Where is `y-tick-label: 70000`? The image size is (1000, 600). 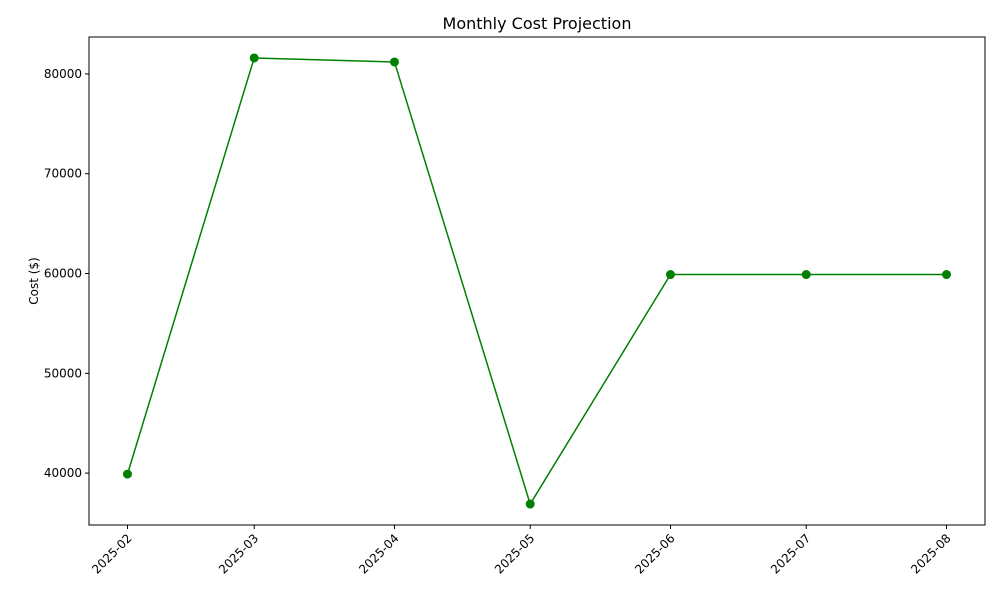 y-tick-label: 70000 is located at coordinates (63, 174).